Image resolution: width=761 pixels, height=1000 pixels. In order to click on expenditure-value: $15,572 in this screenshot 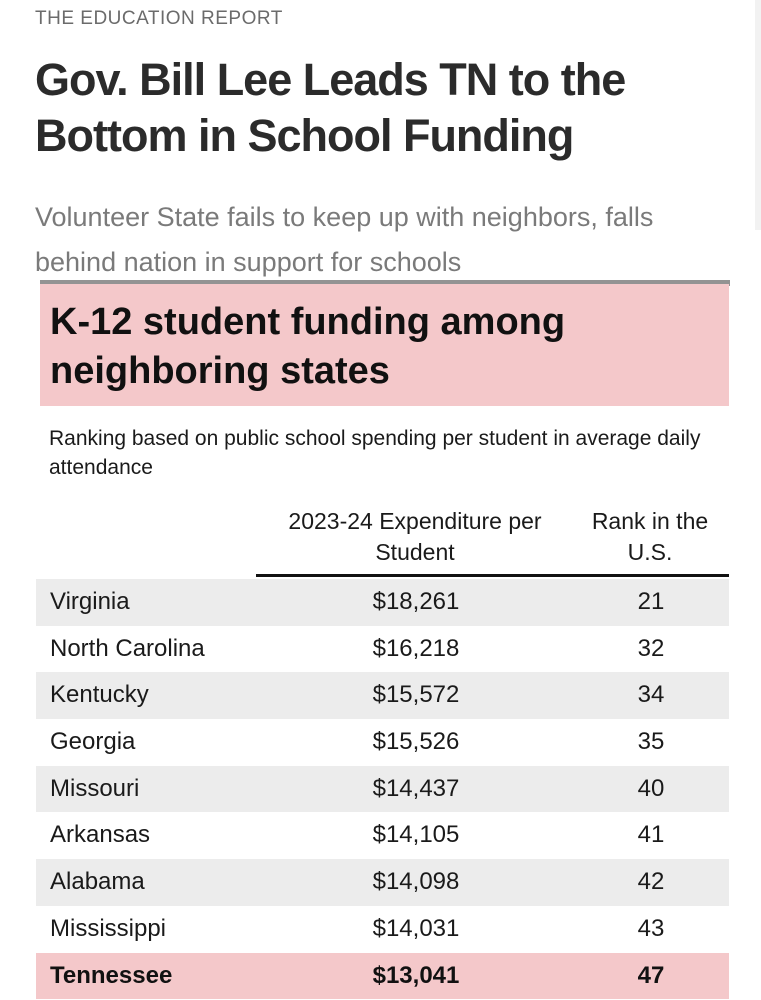, I will do `click(416, 695)`.